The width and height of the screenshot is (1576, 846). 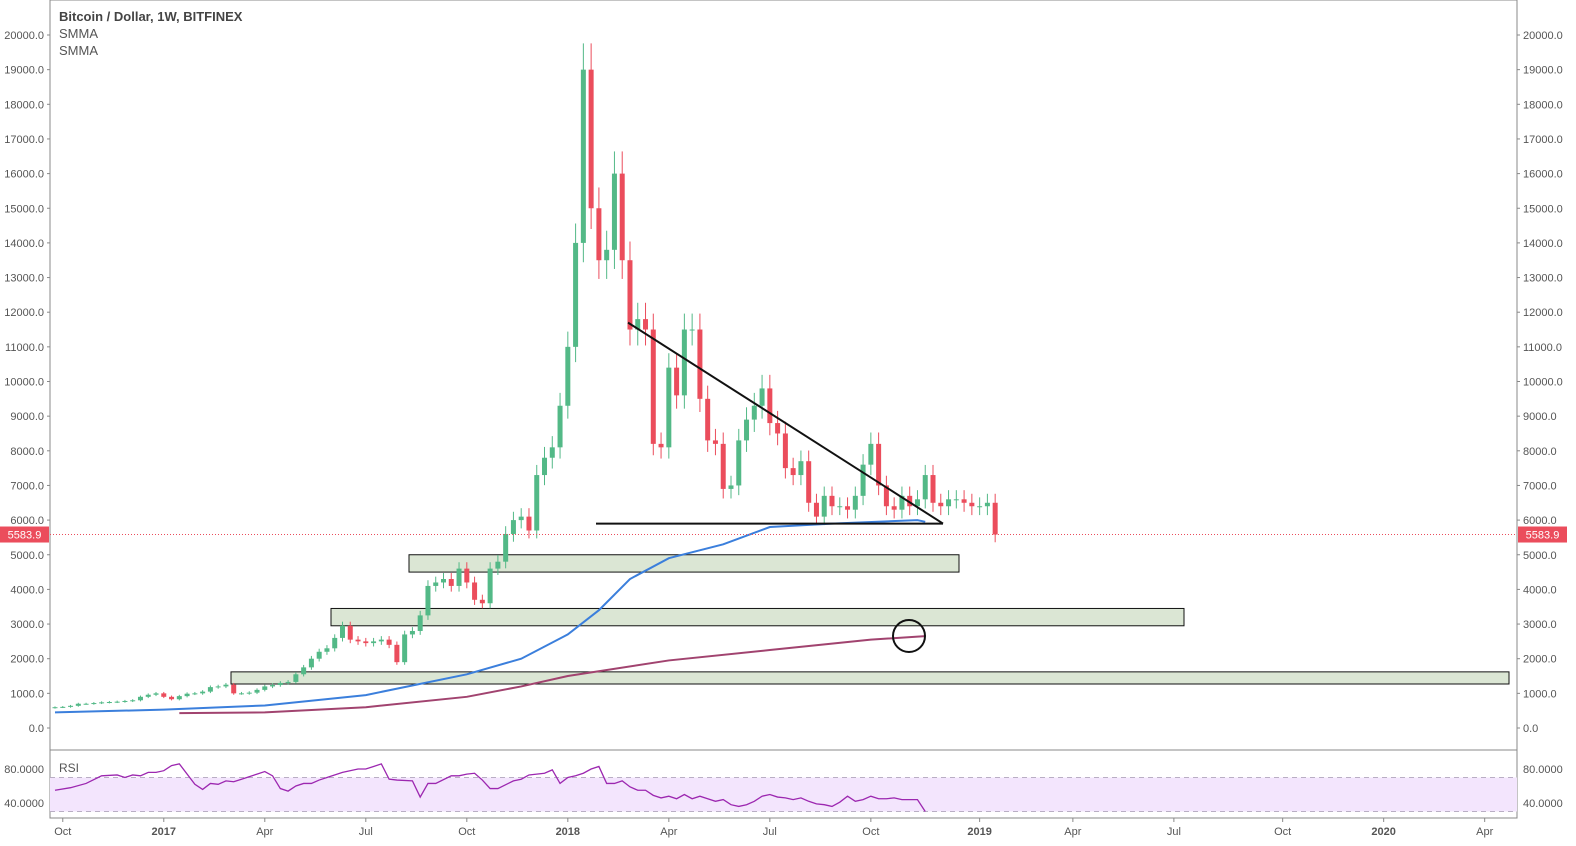 I want to click on price-tick-label: 13000.0, so click(x=24, y=279).